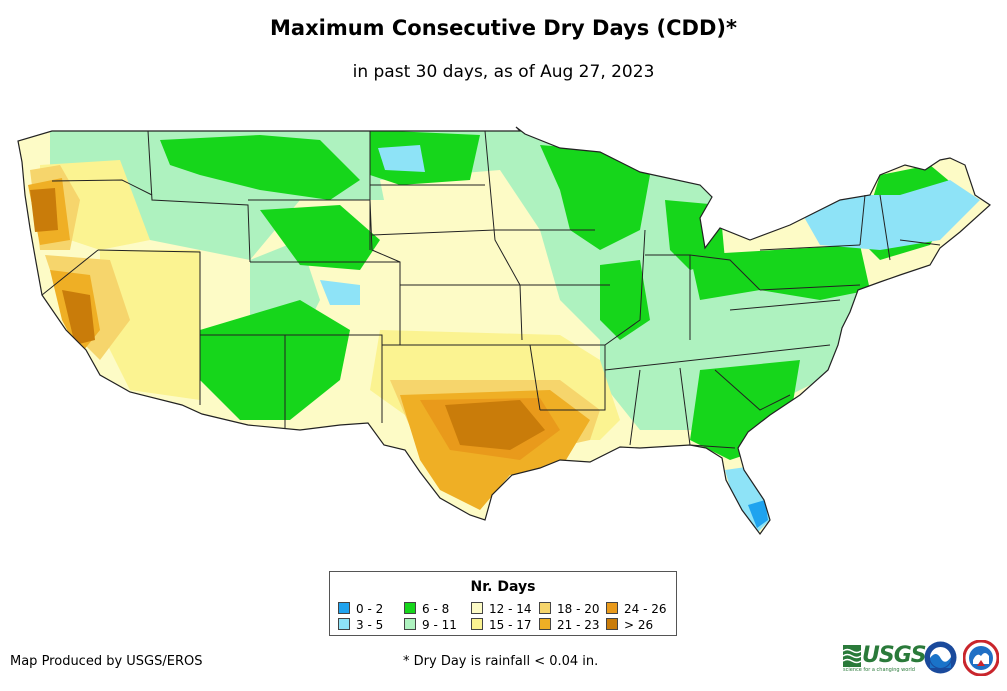 The width and height of the screenshot is (1007, 691). I want to click on legend-label: 3 - 5, so click(370, 625).